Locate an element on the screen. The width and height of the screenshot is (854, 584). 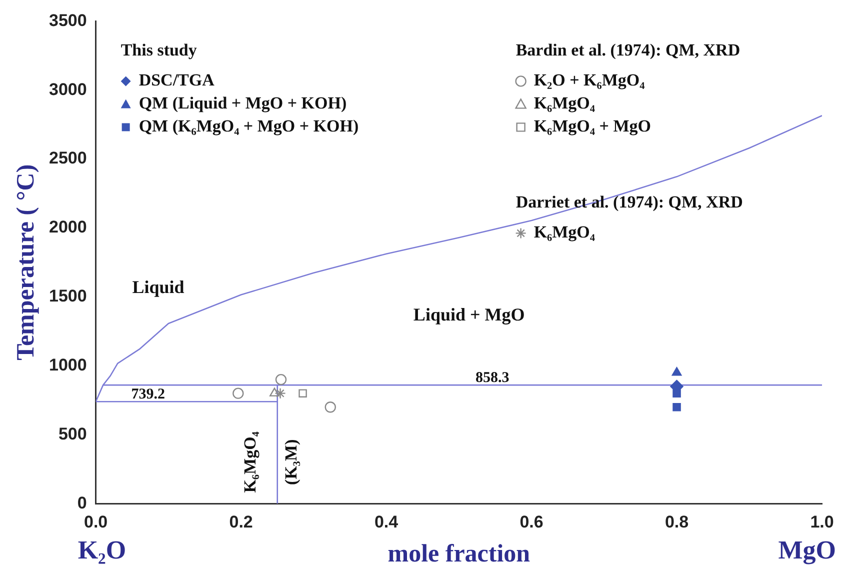
y-tick-label: 3500 is located at coordinates (67, 20).